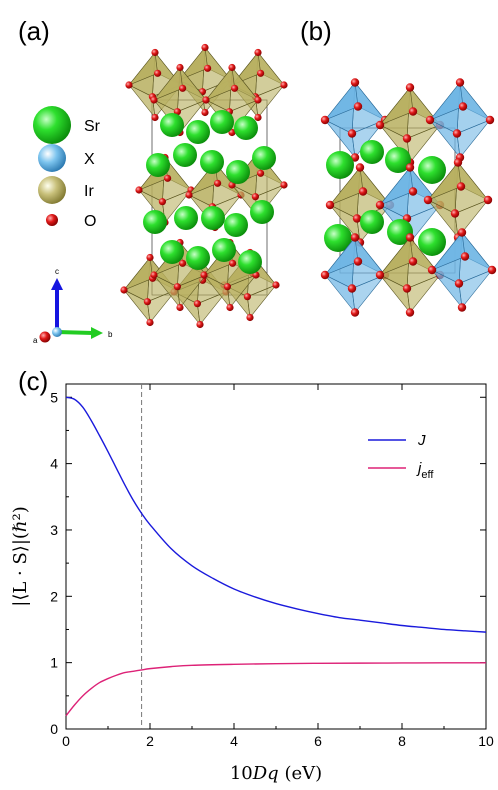 This screenshot has height=790, width=498. What do you see at coordinates (54, 729) in the screenshot?
I see `y-tick-label: 0` at bounding box center [54, 729].